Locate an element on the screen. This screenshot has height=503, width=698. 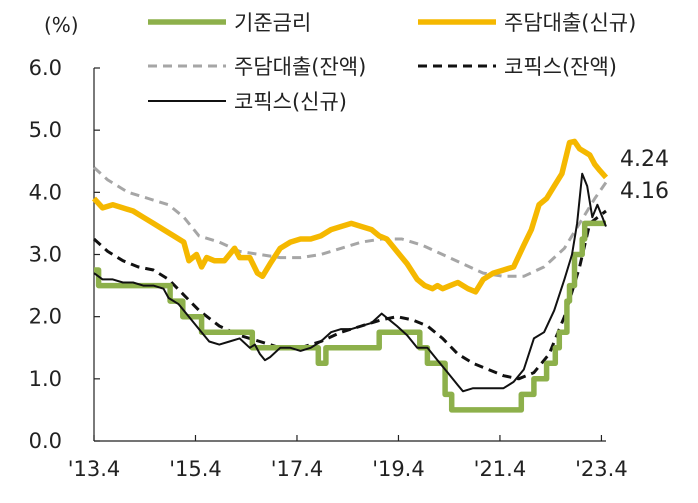
legend-label-0: 기준금리 is located at coordinates (272, 23).